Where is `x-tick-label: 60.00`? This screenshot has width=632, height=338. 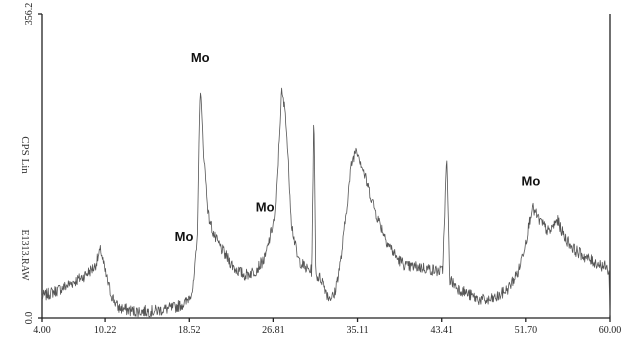 x-tick-label: 60.00 is located at coordinates (610, 330).